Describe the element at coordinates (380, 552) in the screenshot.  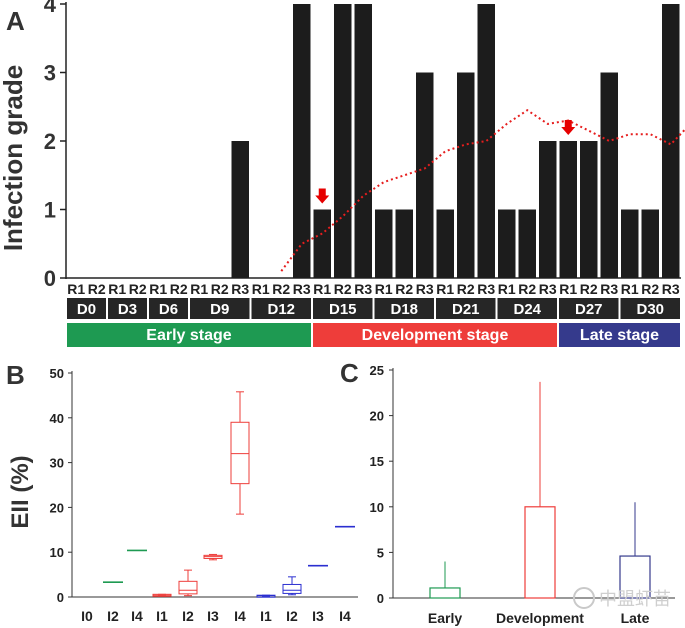
I see `panel-c-ytick-label: 5` at that location.